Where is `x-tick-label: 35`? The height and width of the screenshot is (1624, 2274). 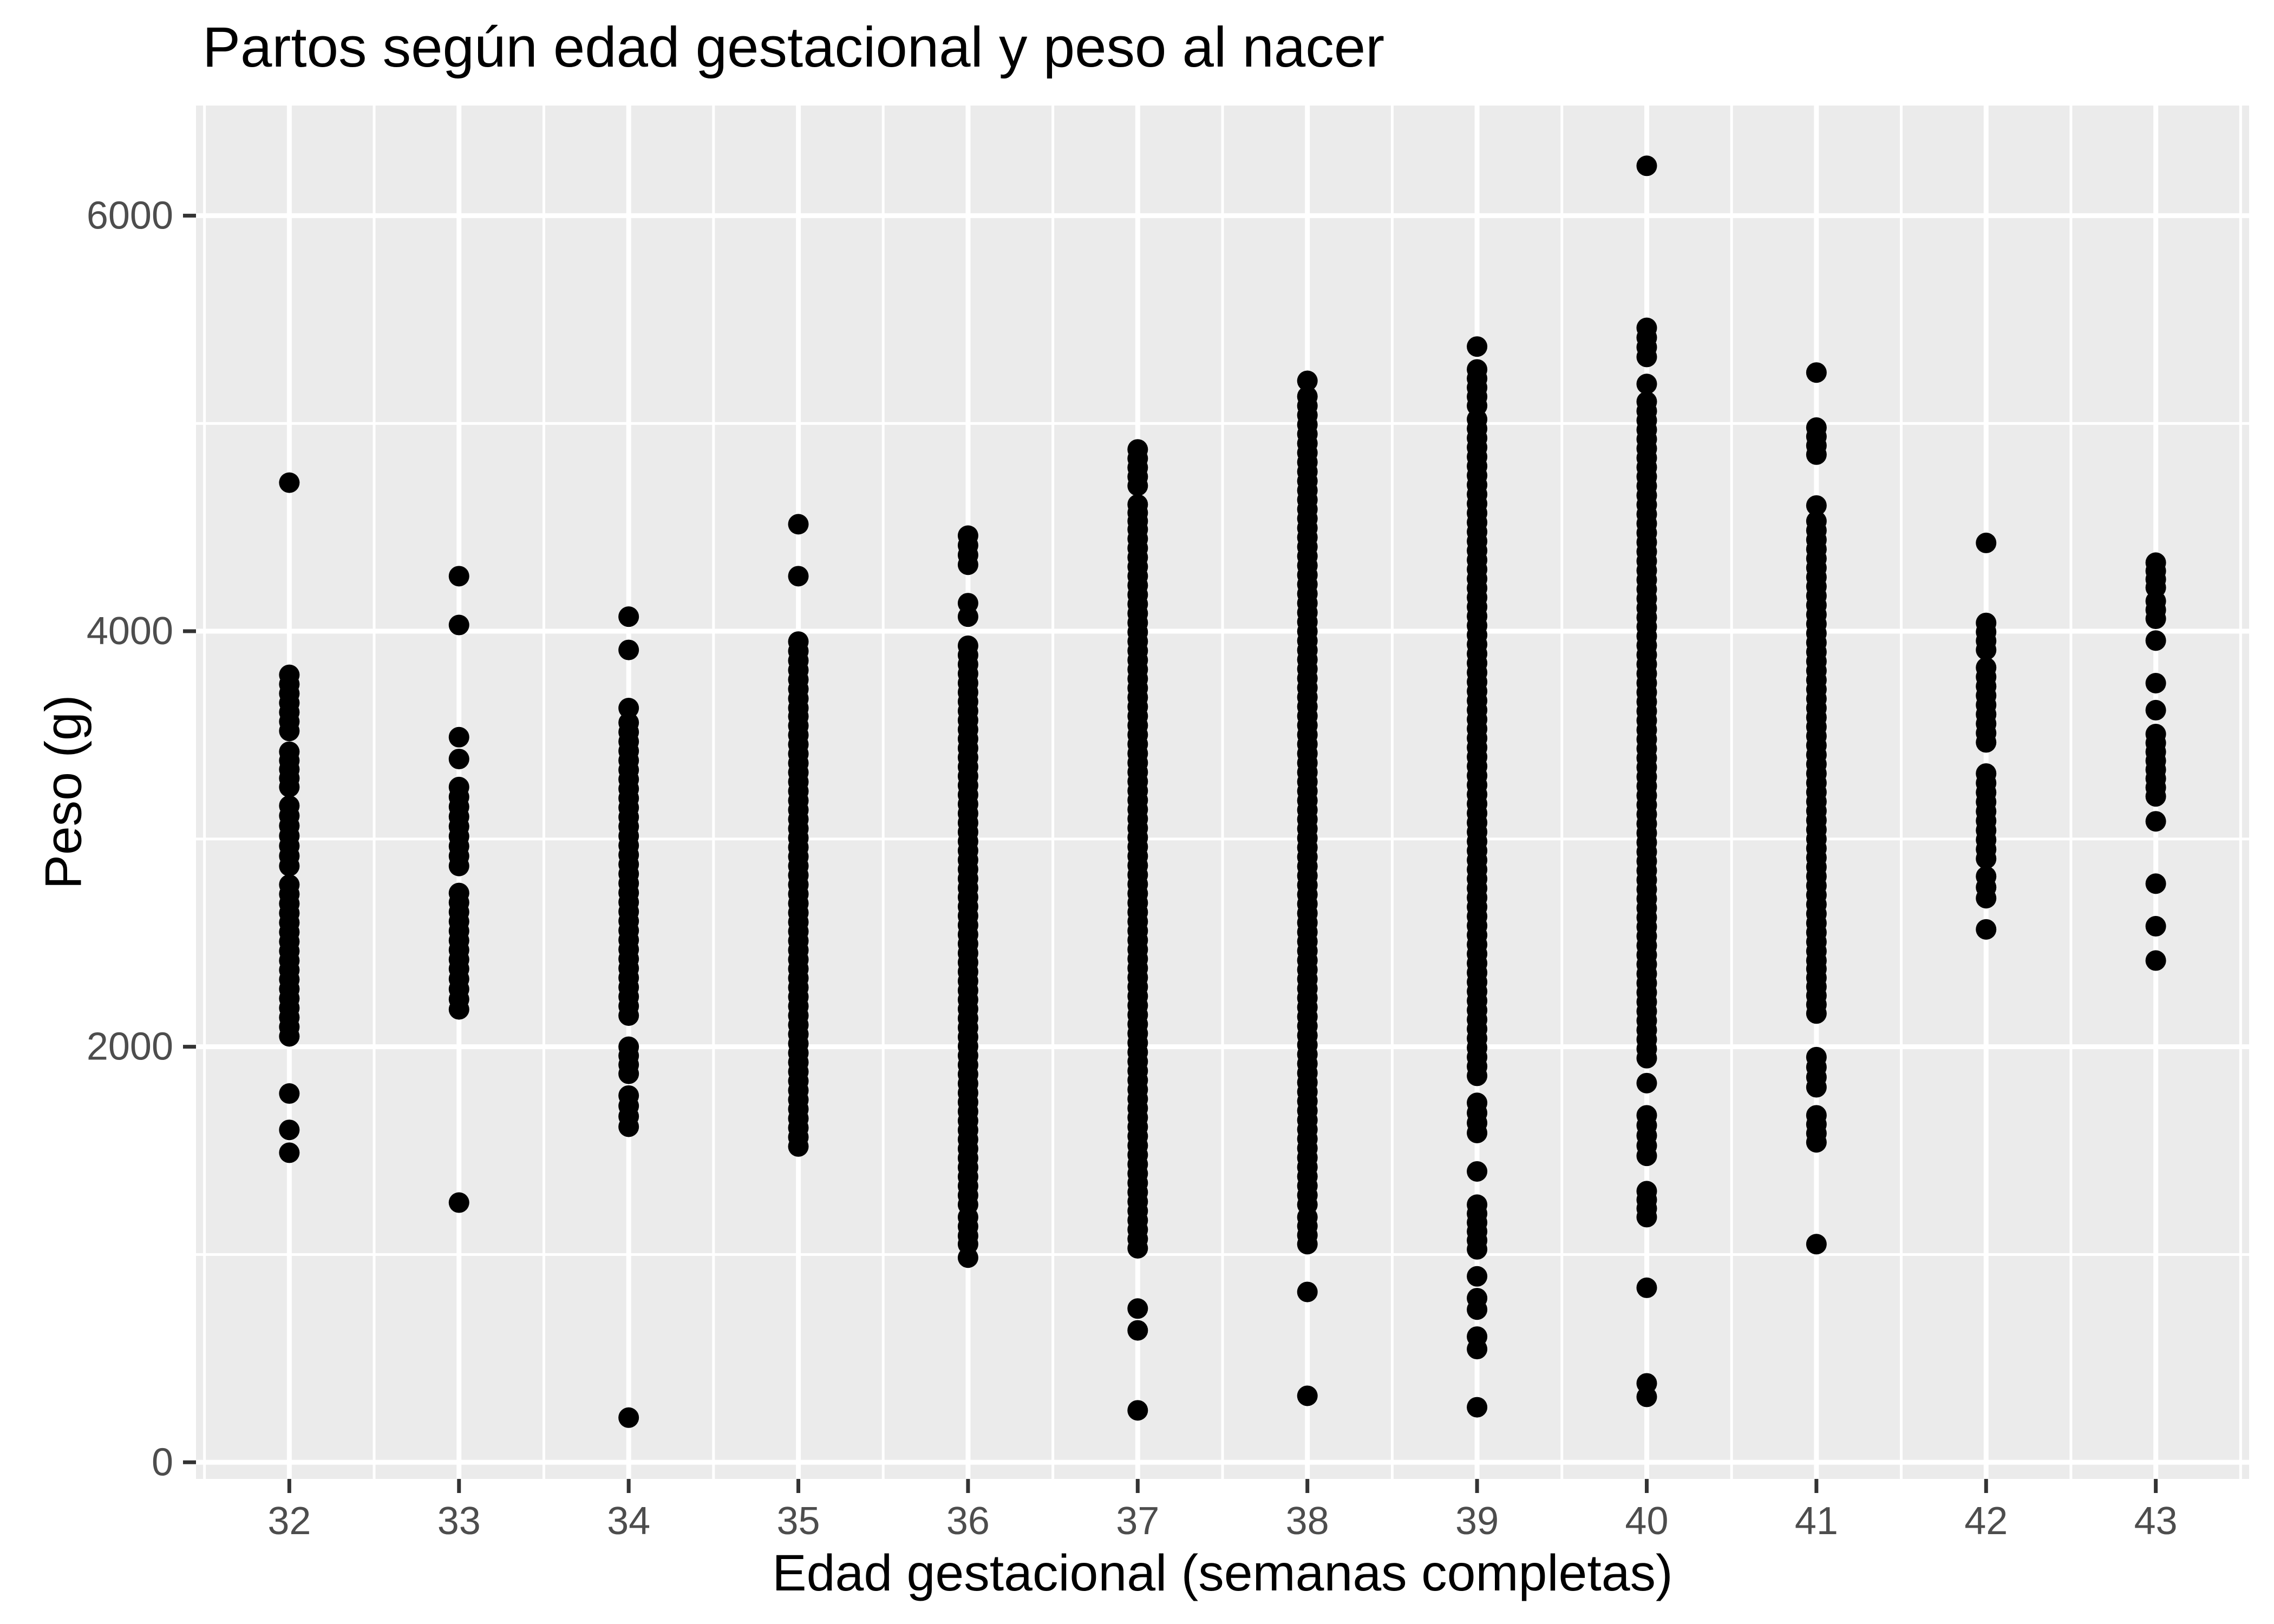 x-tick-label: 35 is located at coordinates (798, 1521).